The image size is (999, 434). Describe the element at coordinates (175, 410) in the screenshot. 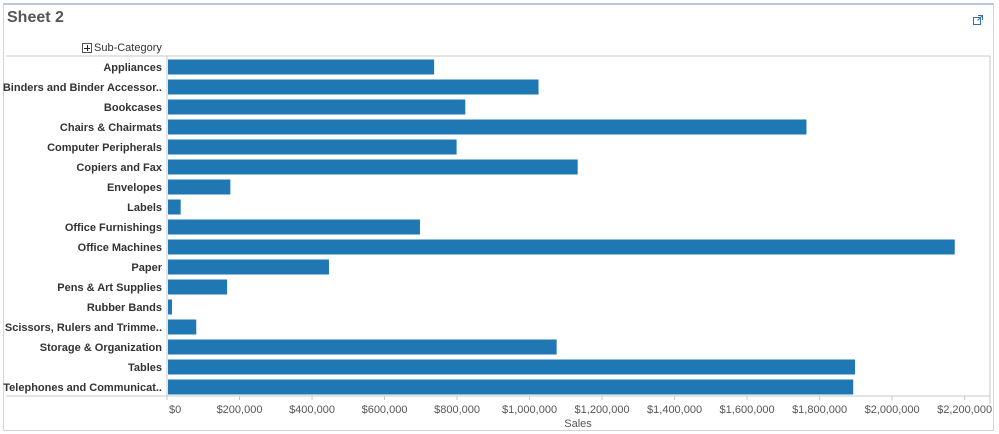

I see `x-tick-label-0: $0` at that location.